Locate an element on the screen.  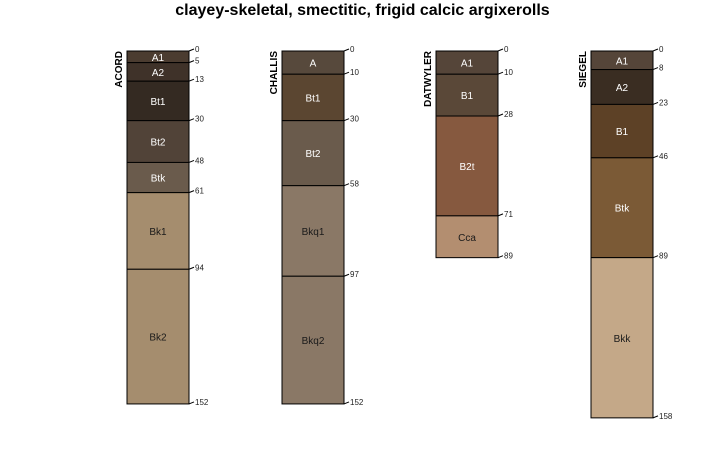
depth-label: 46 is located at coordinates (663, 156).